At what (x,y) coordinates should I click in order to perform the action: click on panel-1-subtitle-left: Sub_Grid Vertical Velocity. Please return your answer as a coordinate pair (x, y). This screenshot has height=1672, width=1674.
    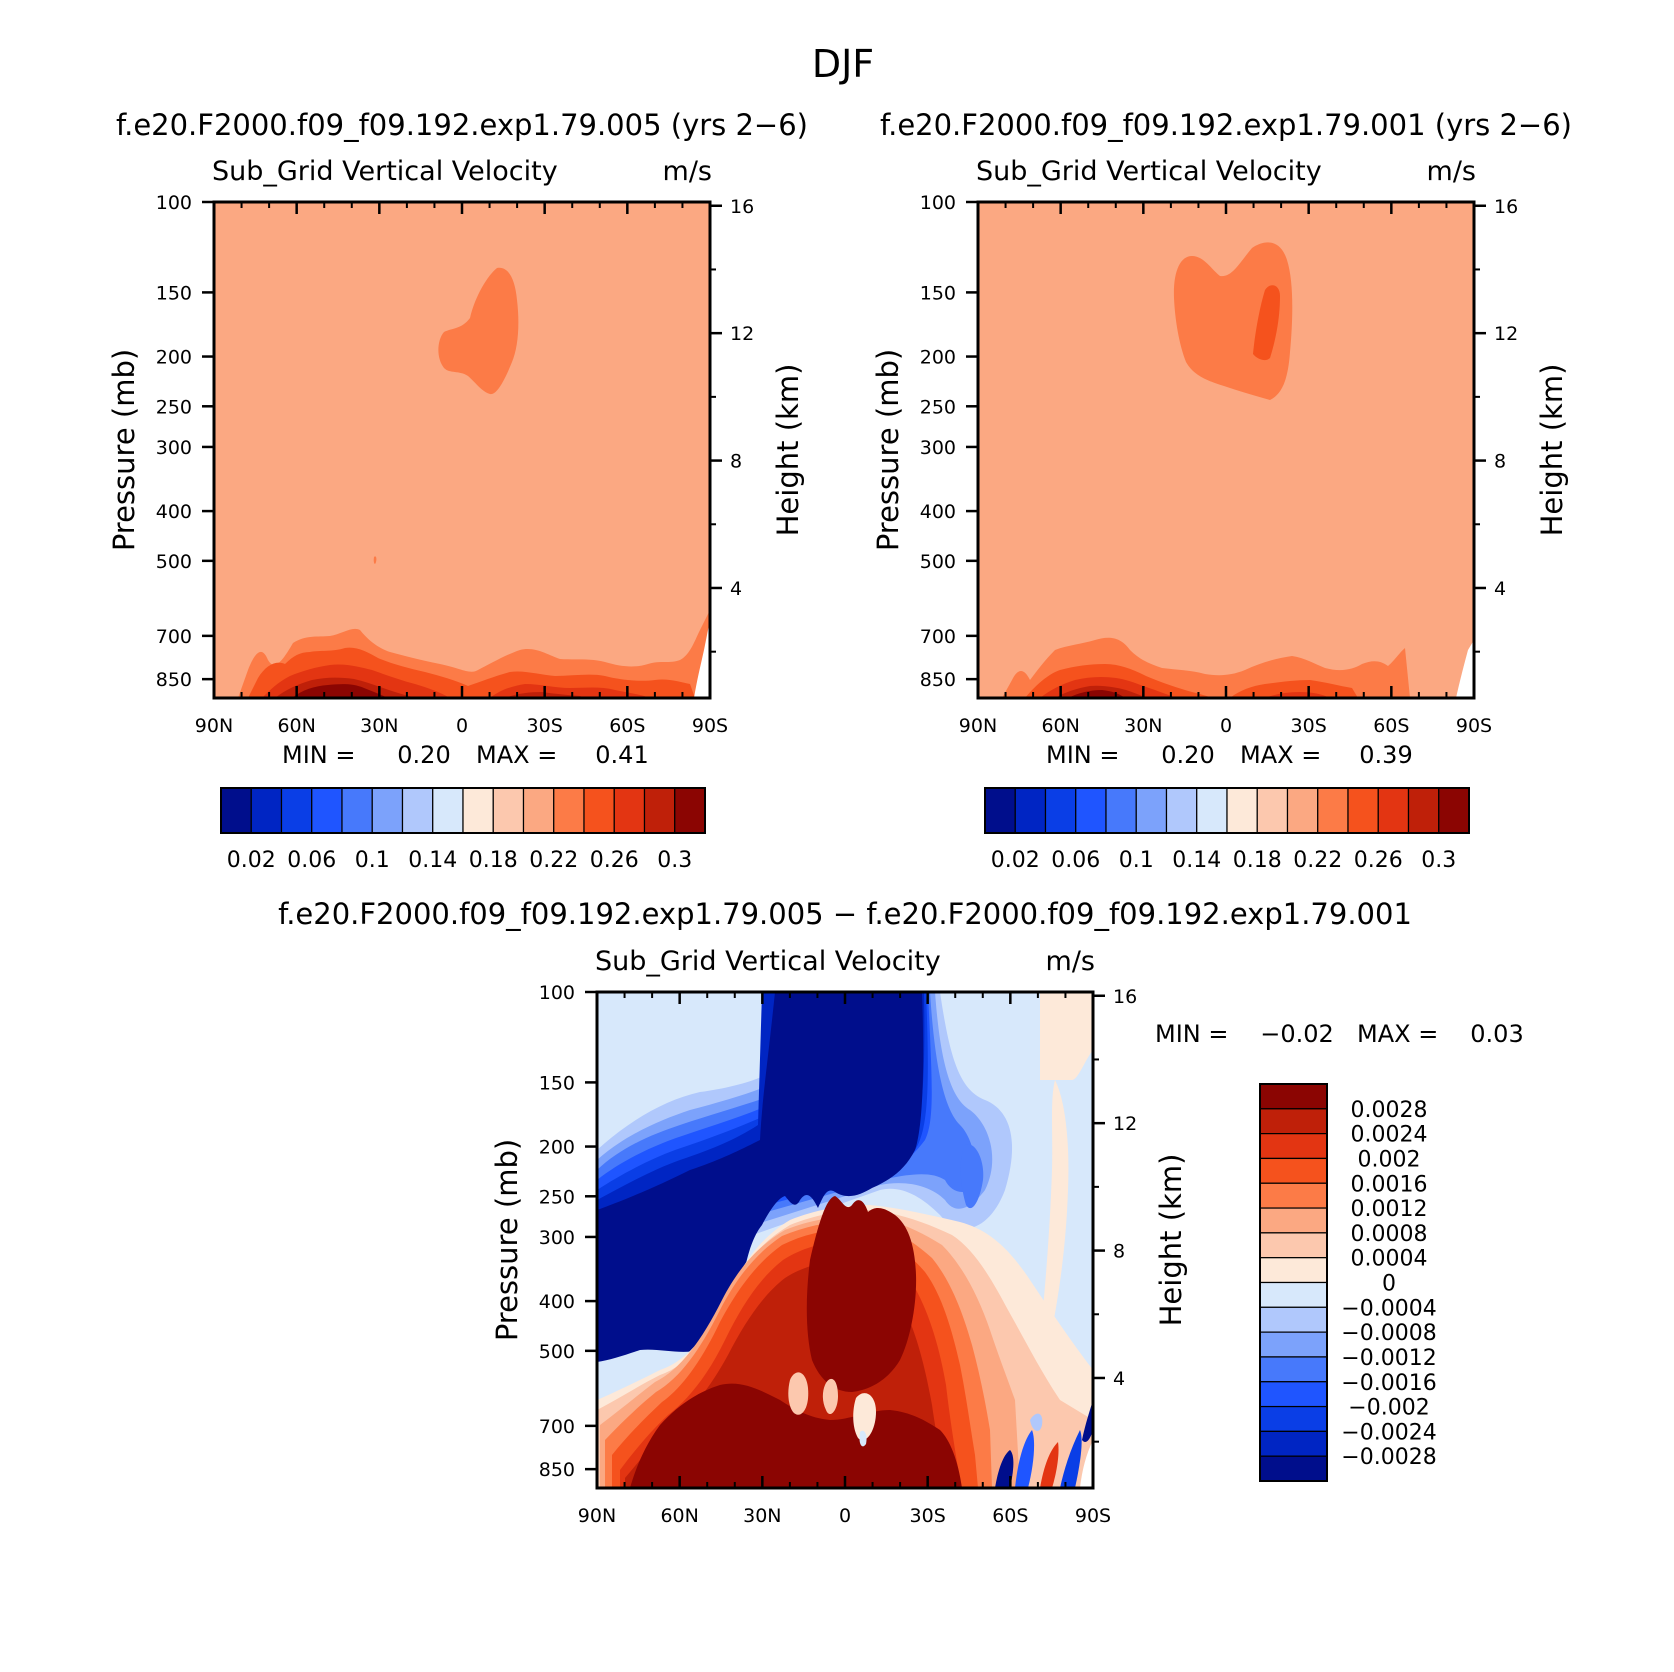
    Looking at the image, I should click on (385, 171).